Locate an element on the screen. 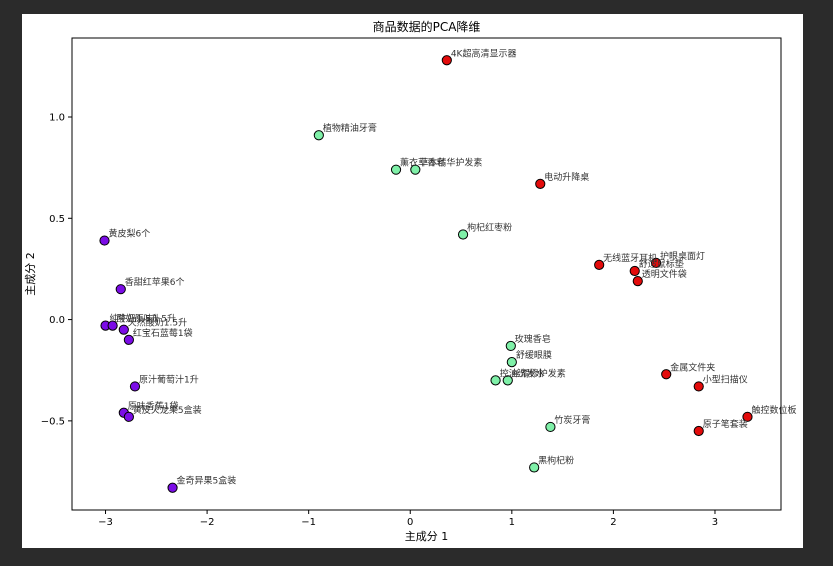 Image resolution: width=833 pixels, height=566 pixels. data-point-label: 薰衣草香皂 is located at coordinates (422, 163).